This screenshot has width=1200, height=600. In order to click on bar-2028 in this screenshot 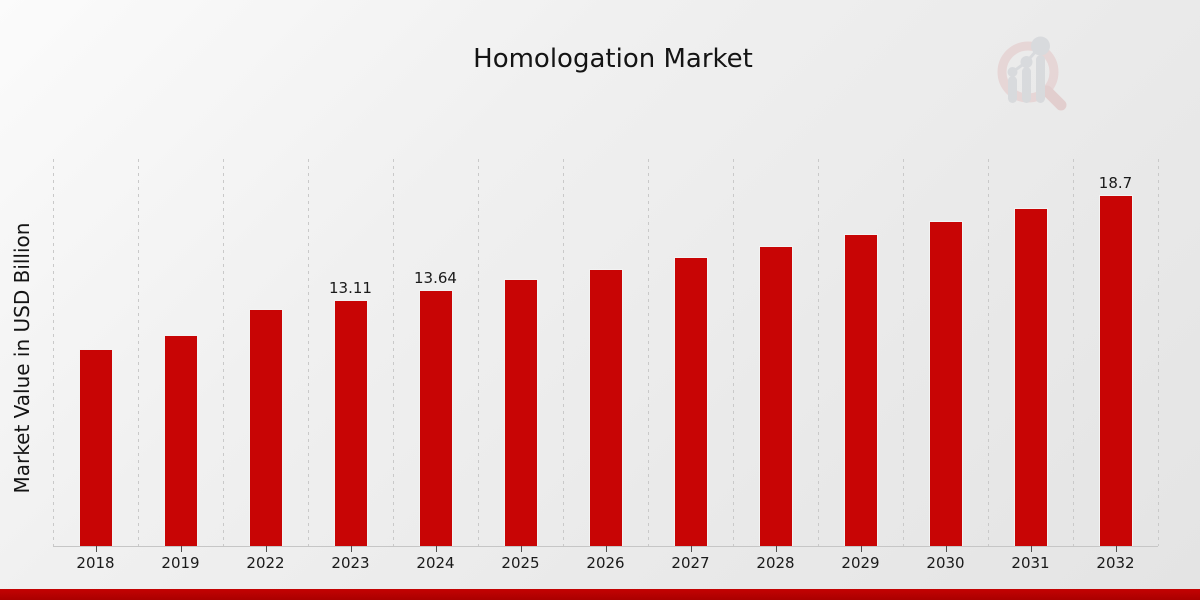, I will do `click(775, 396)`.